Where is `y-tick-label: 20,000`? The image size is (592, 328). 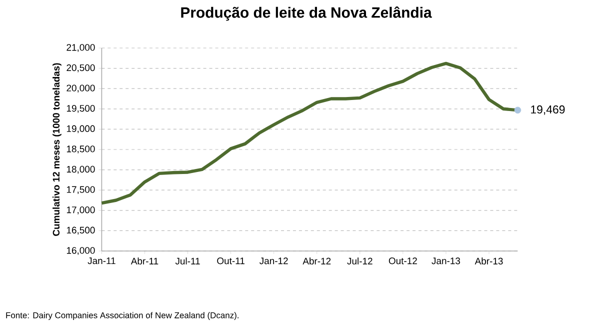
y-tick-label: 20,000 is located at coordinates (80, 88).